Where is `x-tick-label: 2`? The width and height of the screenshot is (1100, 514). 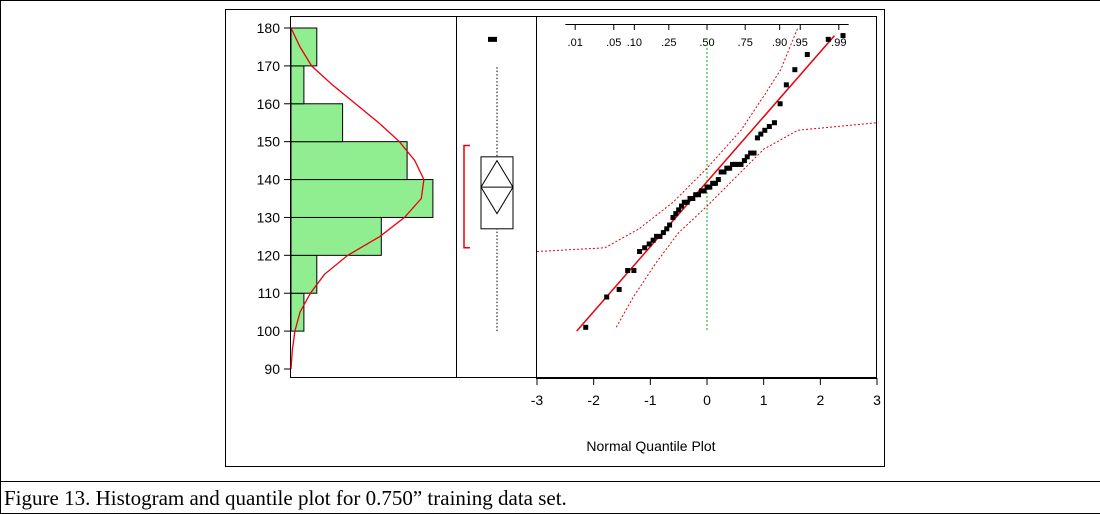
x-tick-label: 2 is located at coordinates (820, 400).